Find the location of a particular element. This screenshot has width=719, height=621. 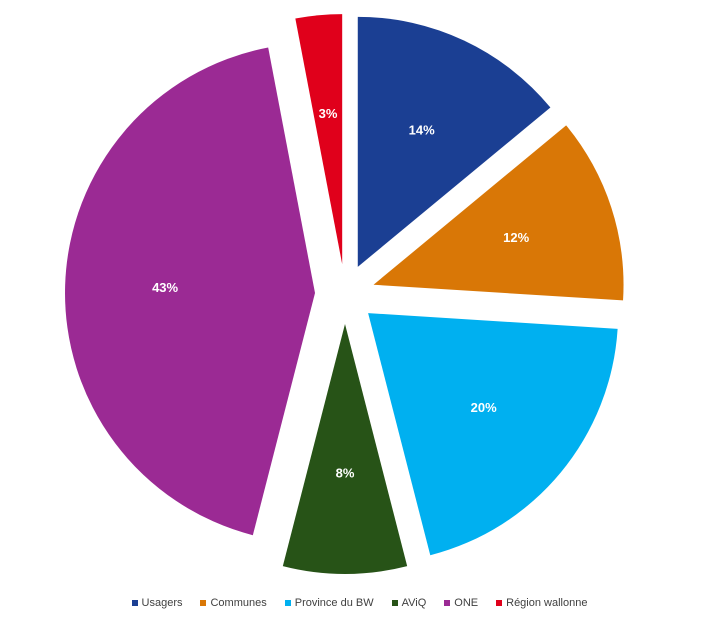

legend-label: Usagers is located at coordinates (162, 603).